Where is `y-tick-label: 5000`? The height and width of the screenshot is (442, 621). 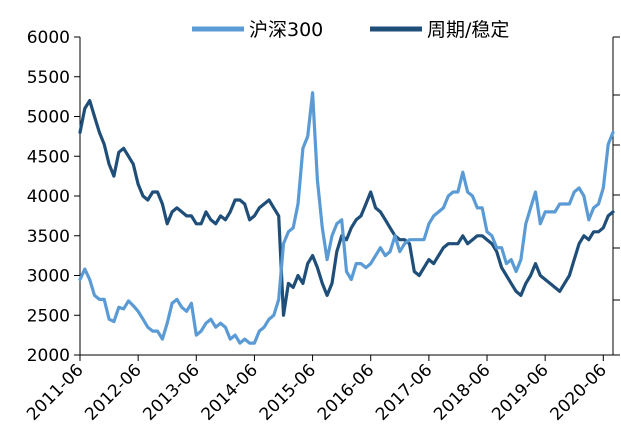 y-tick-label: 5000 is located at coordinates (48, 118).